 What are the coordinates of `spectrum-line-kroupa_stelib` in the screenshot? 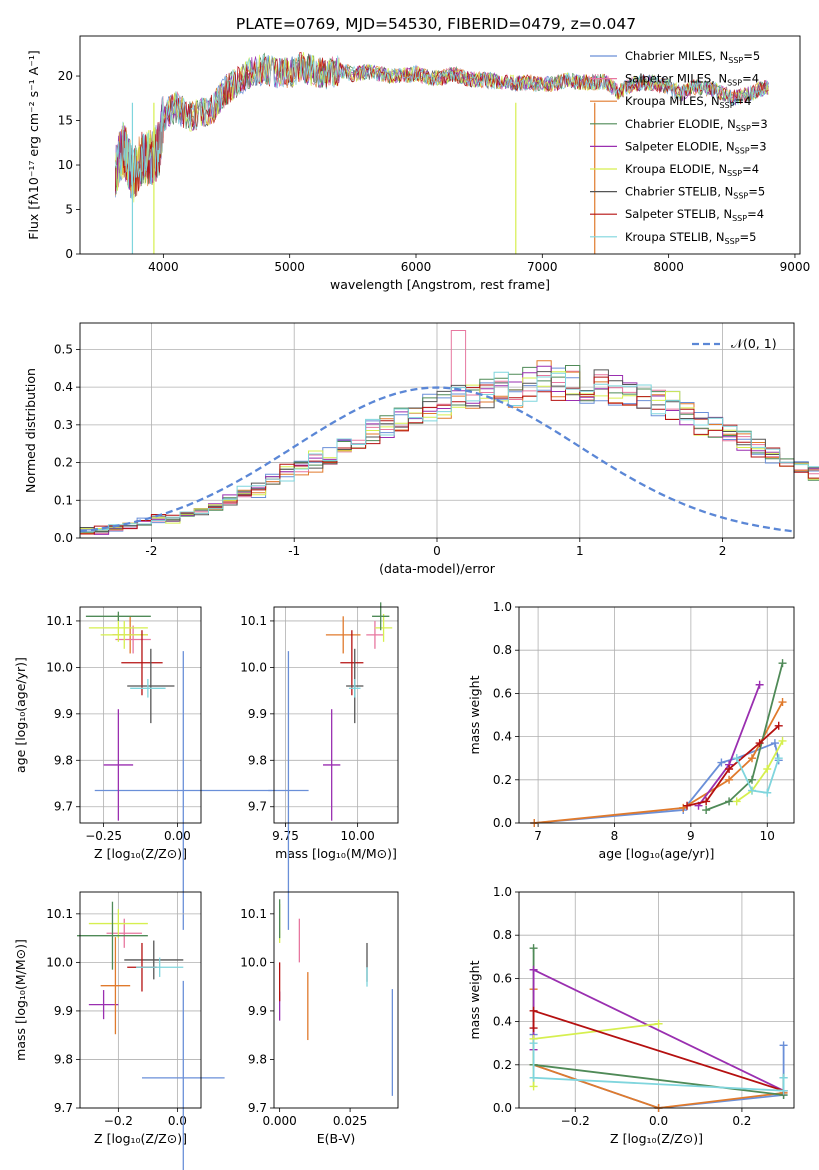 It's located at (442, 121).